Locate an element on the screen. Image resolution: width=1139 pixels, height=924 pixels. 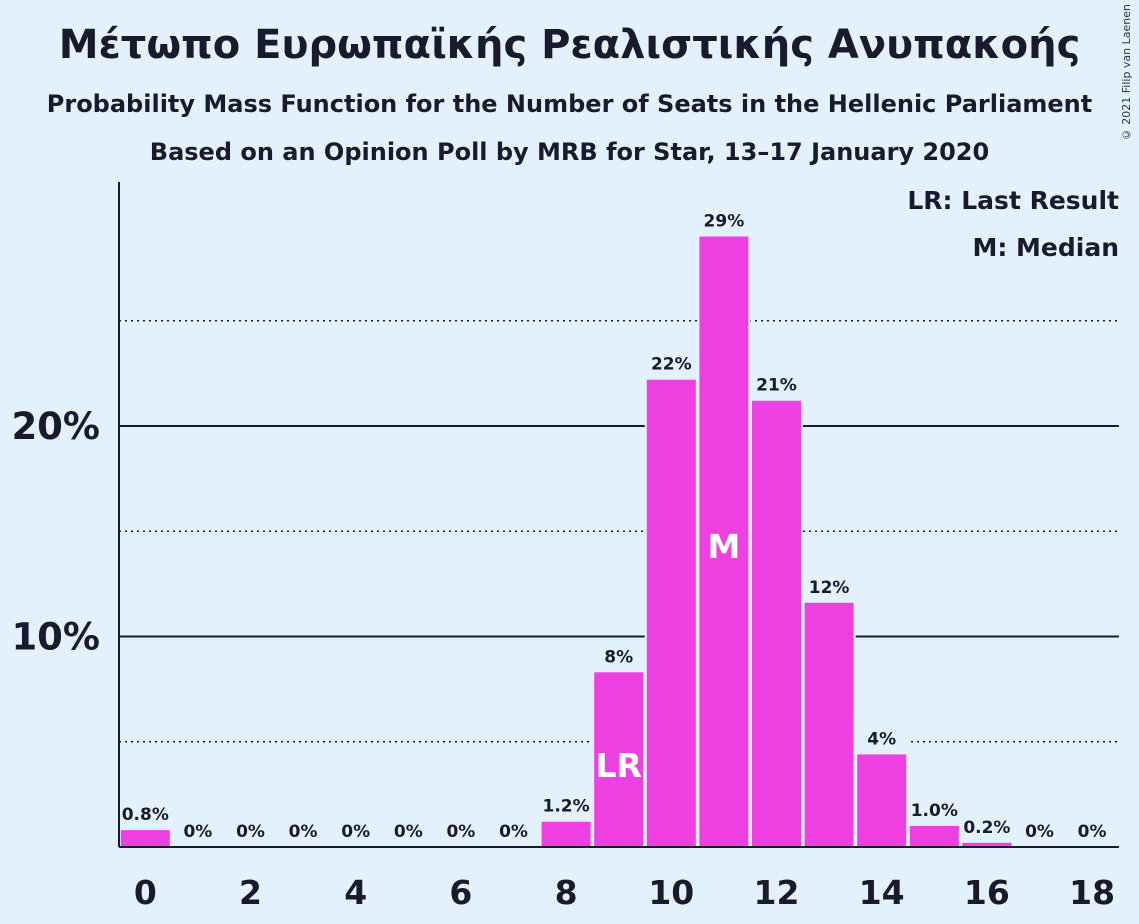
bar-value-label: 29% is located at coordinates (724, 222).